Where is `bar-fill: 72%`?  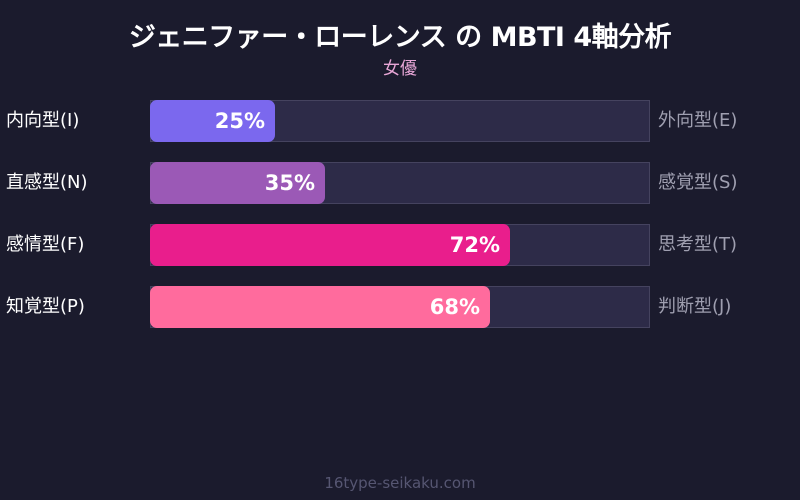
bar-fill: 72% is located at coordinates (330, 245).